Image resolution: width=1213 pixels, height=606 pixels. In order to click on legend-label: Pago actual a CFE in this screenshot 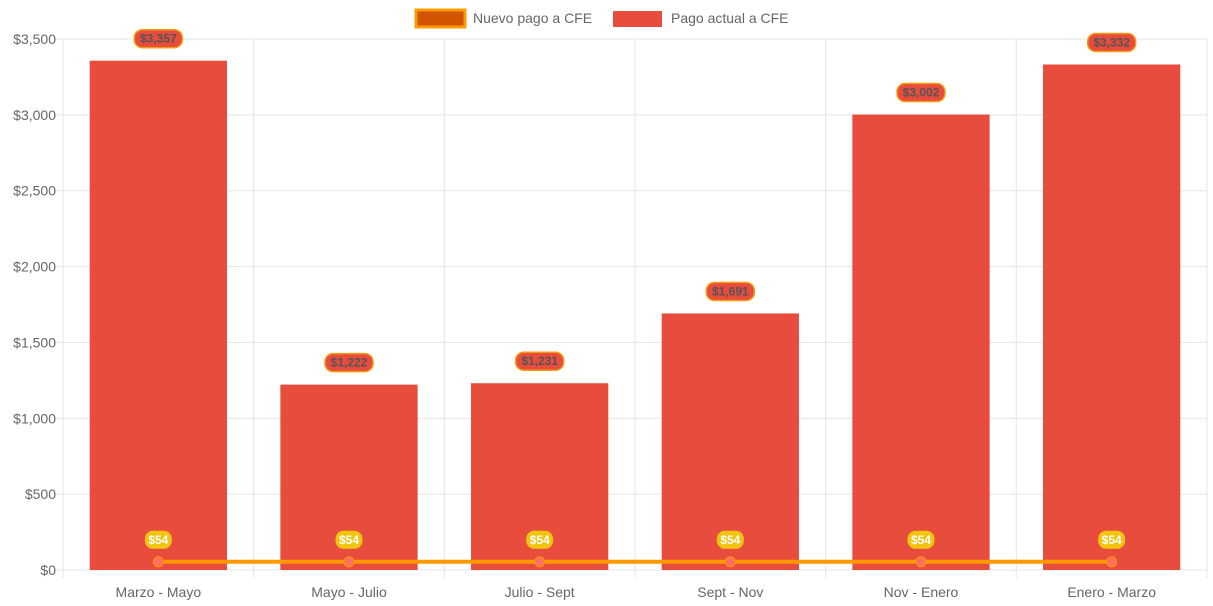, I will do `click(730, 18)`.